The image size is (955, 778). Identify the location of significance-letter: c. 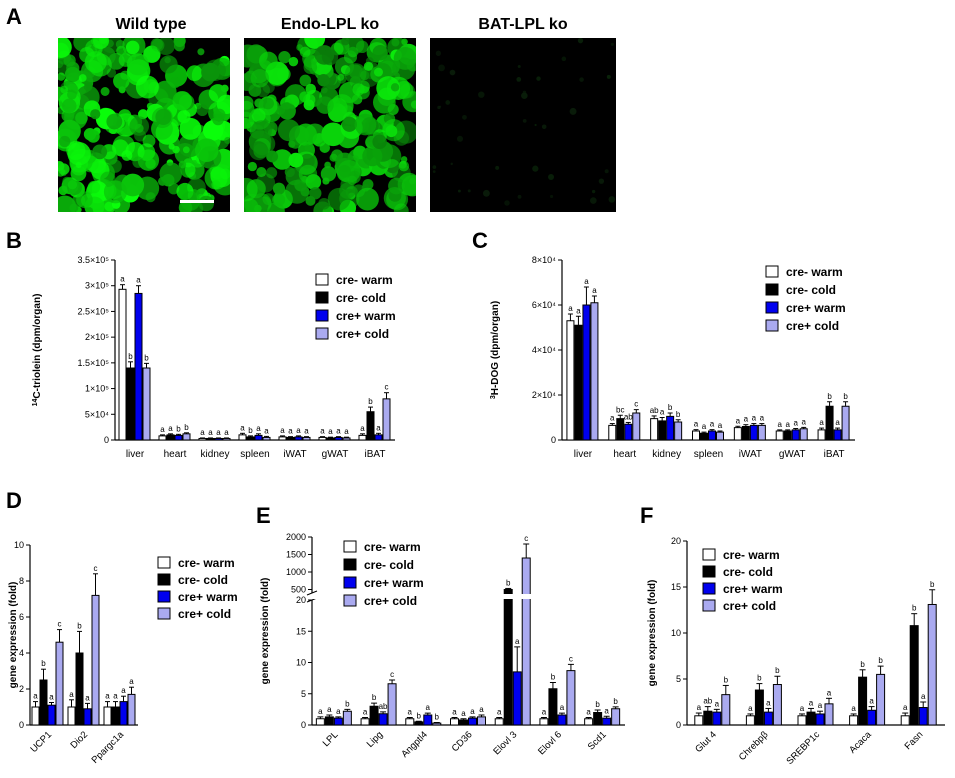
(60, 624).